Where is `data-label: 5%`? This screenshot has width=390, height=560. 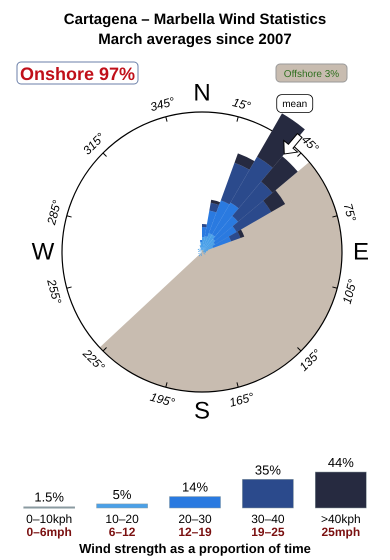 data-label: 5% is located at coordinates (122, 494).